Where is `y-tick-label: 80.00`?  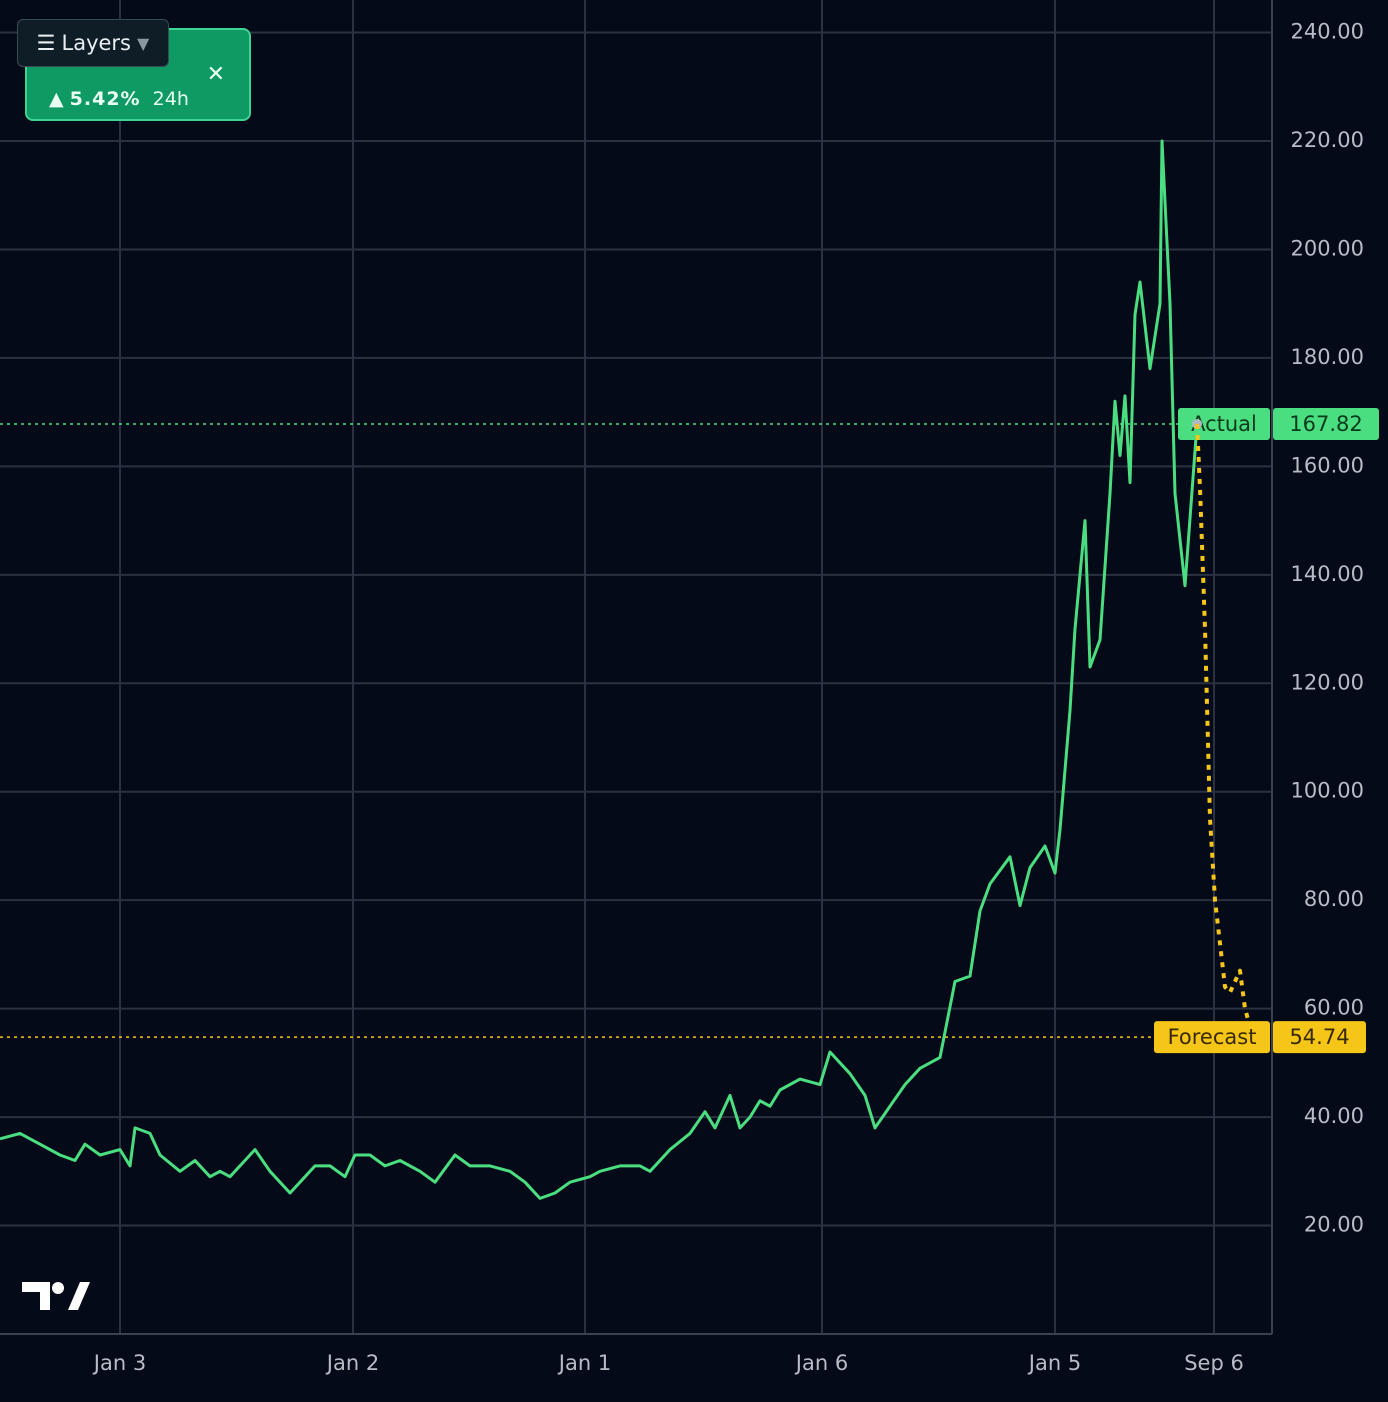 y-tick-label: 80.00 is located at coordinates (1334, 899).